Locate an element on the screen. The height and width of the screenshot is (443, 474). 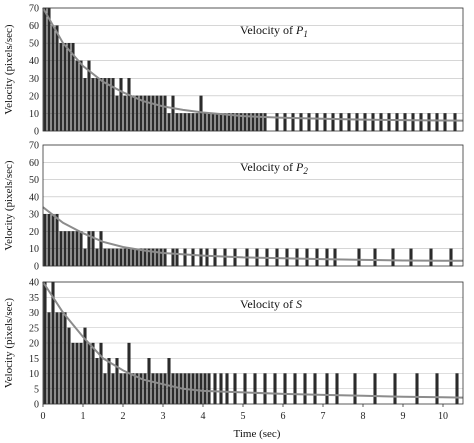
y-tick-label: 60 is located at coordinates (34, 163).